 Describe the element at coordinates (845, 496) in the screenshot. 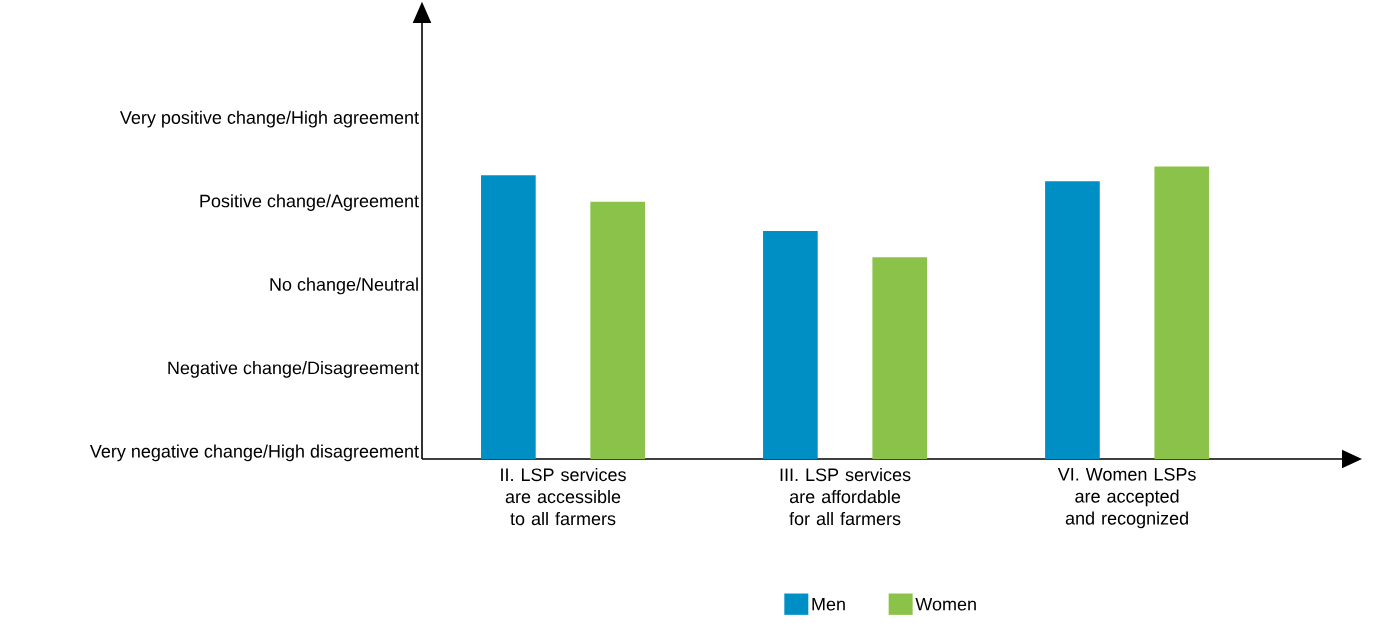

I see `x-tick-label: III. LSP services are affordable for all farmers` at that location.